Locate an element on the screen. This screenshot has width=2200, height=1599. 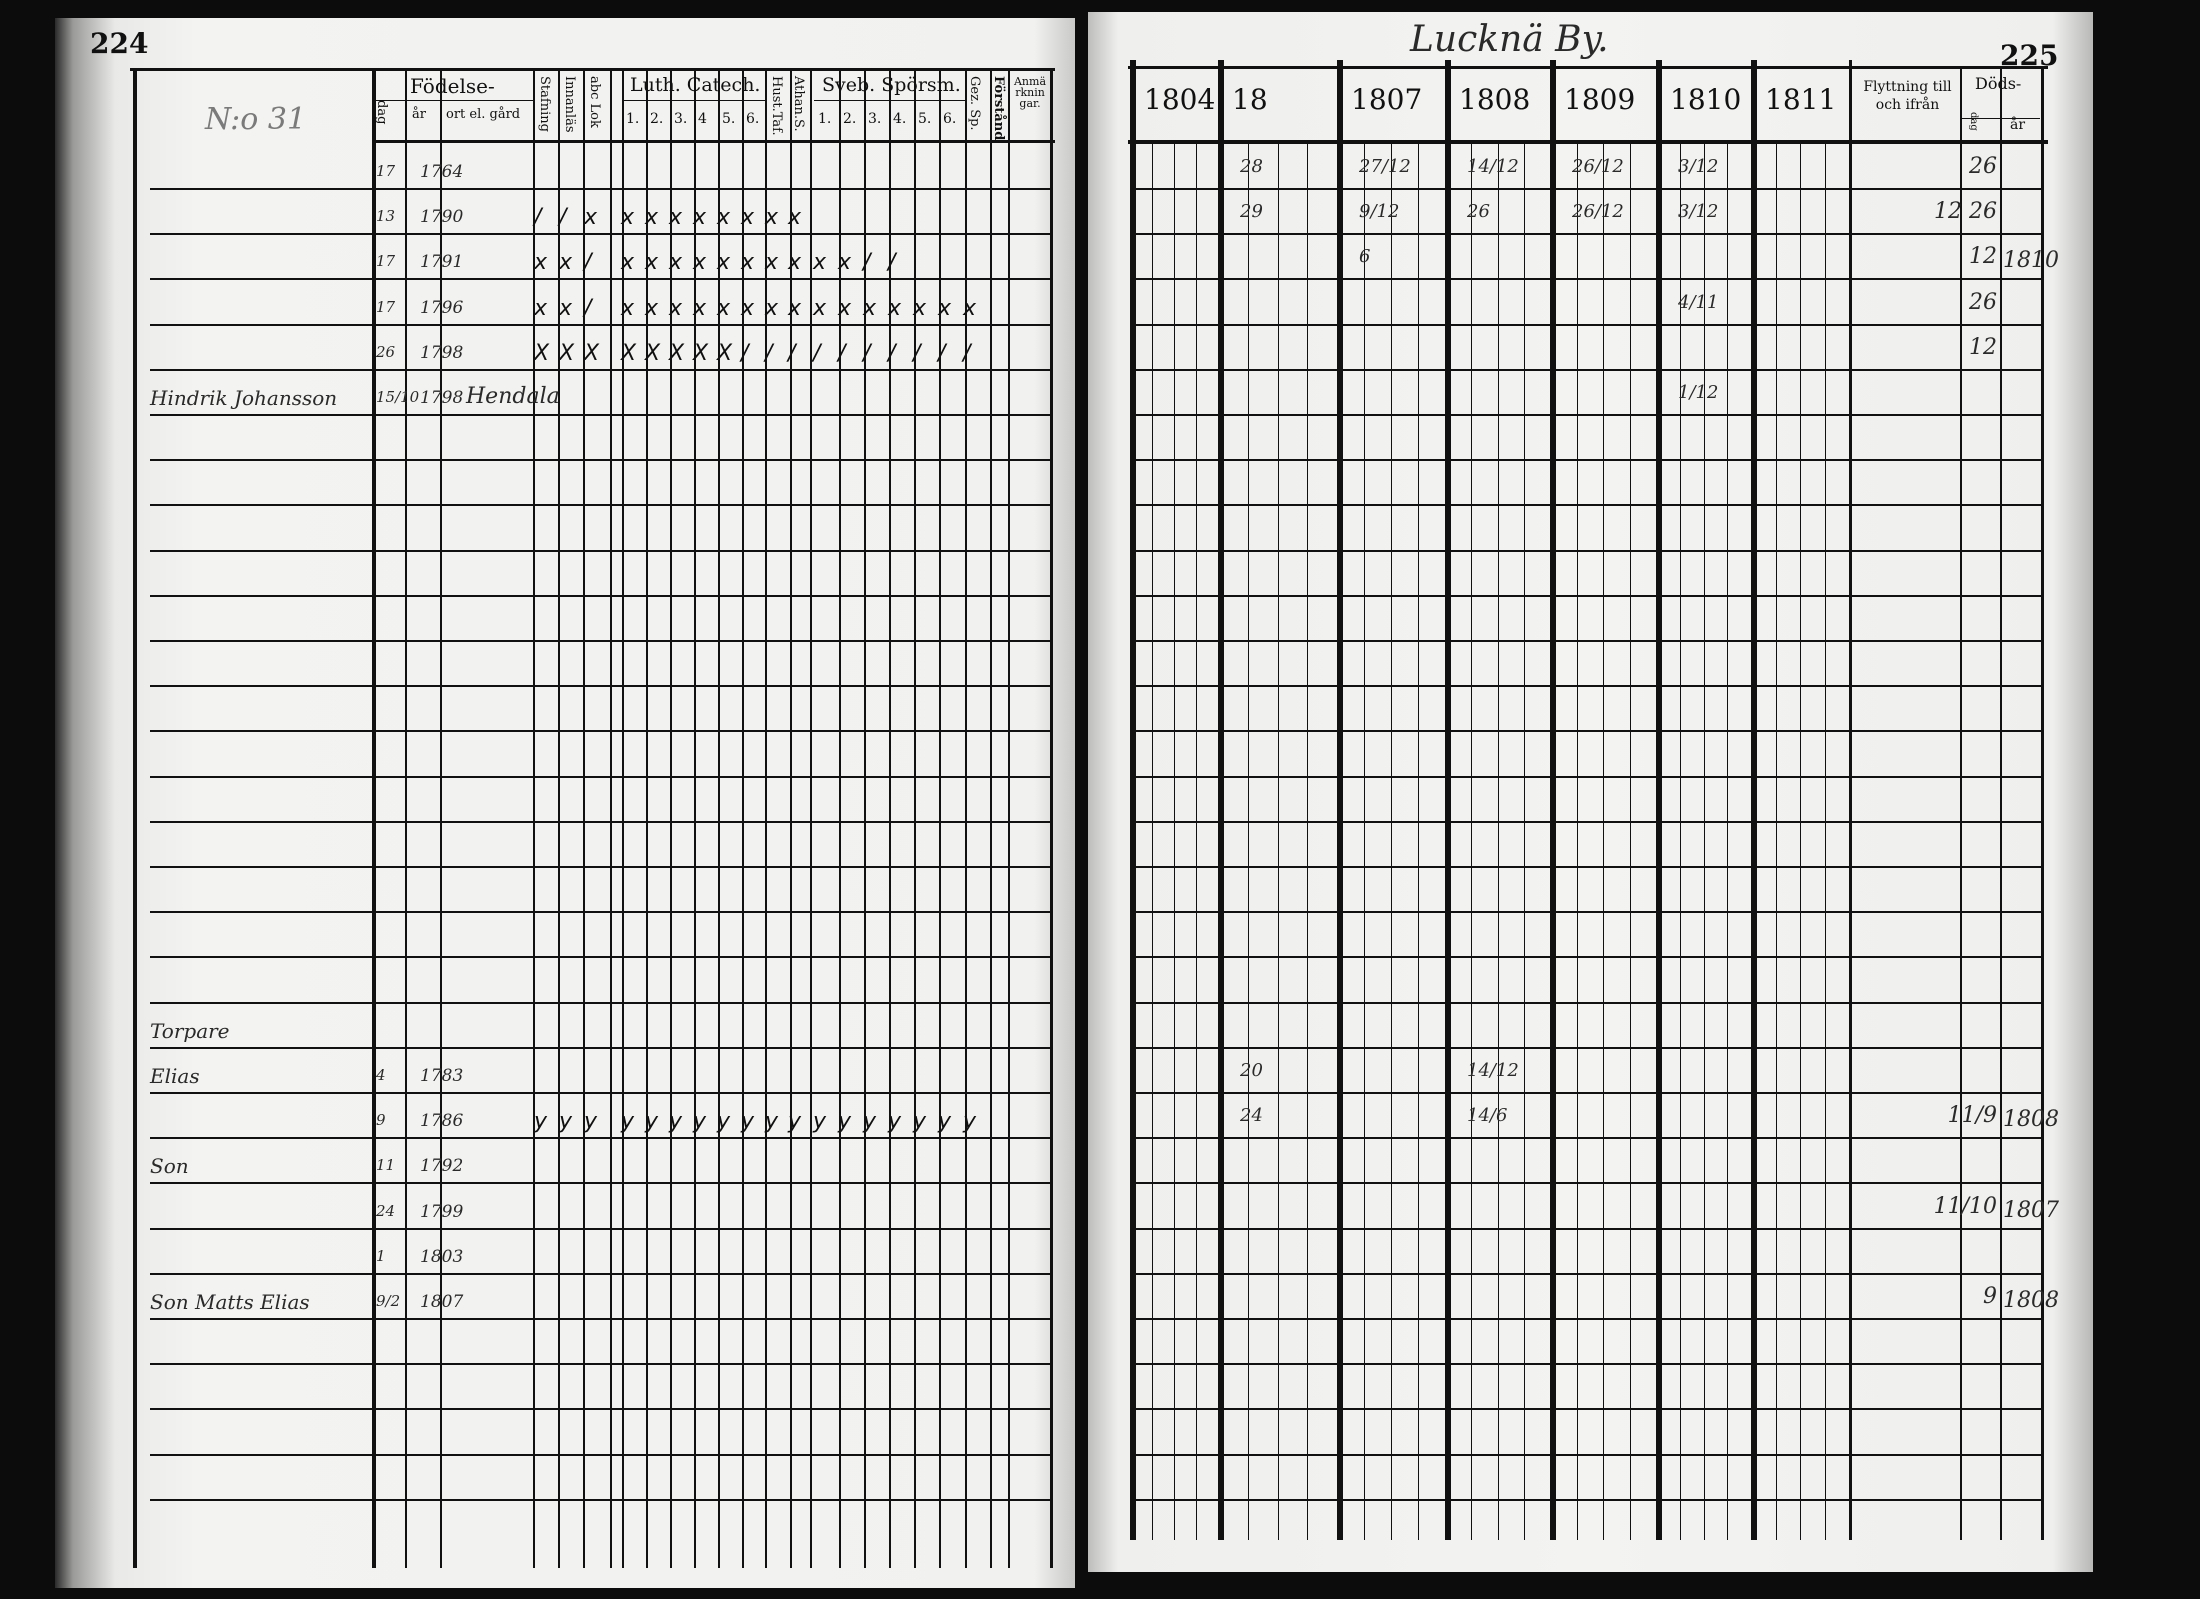
sveb-column-number: 6. is located at coordinates (950, 119).